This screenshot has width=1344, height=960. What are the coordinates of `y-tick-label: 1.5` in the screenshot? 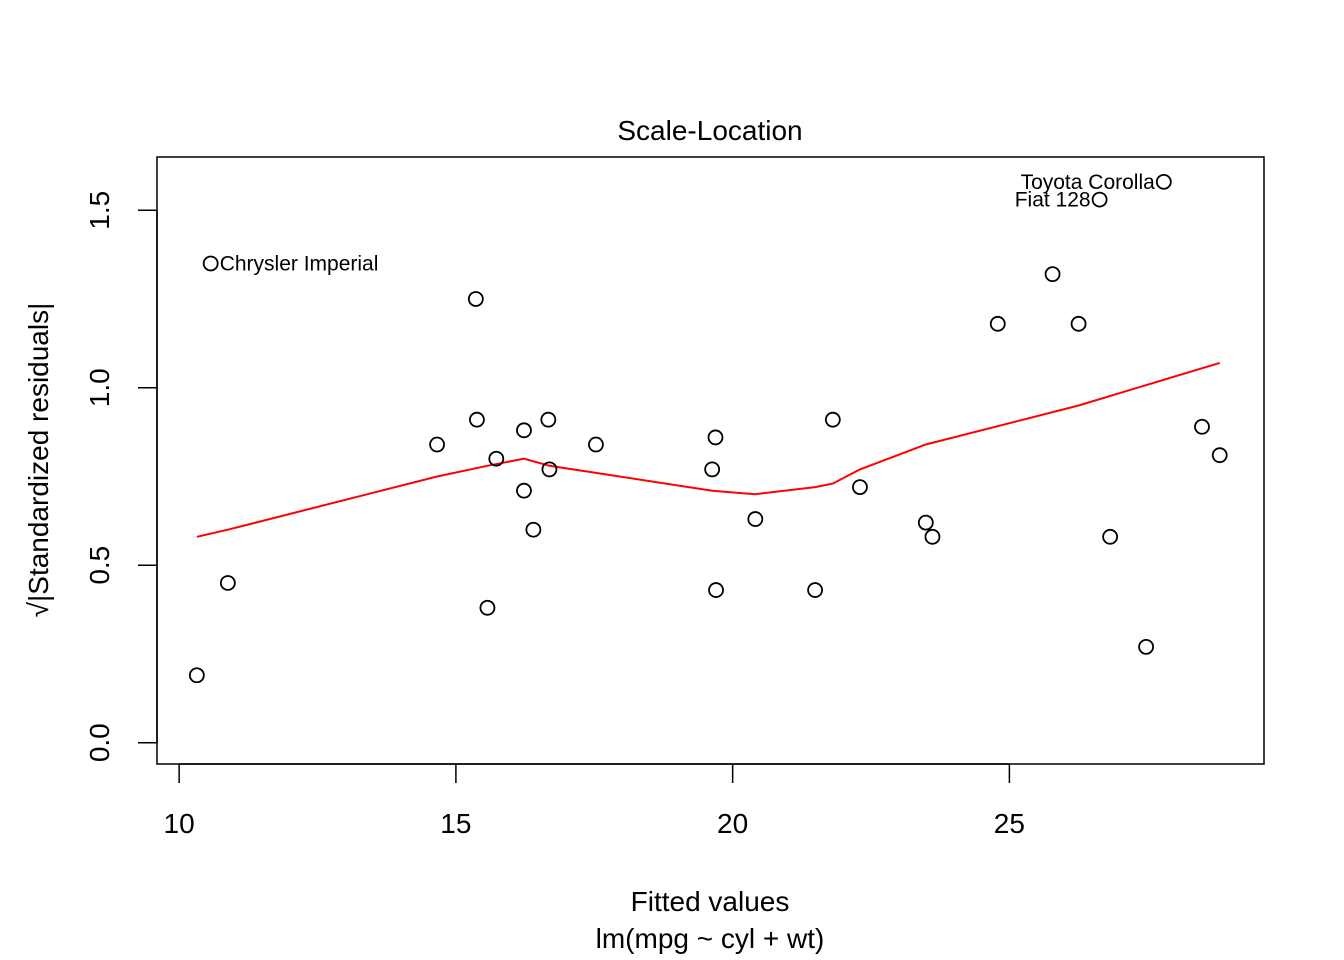 It's located at (99, 210).